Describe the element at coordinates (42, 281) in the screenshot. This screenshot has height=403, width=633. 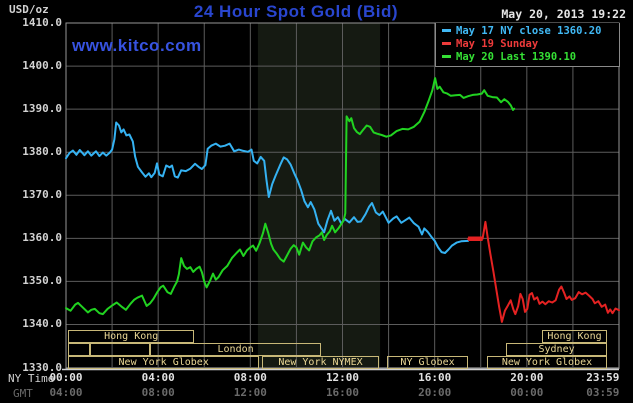
I see `y-axis-tick-label: 1350.0` at that location.